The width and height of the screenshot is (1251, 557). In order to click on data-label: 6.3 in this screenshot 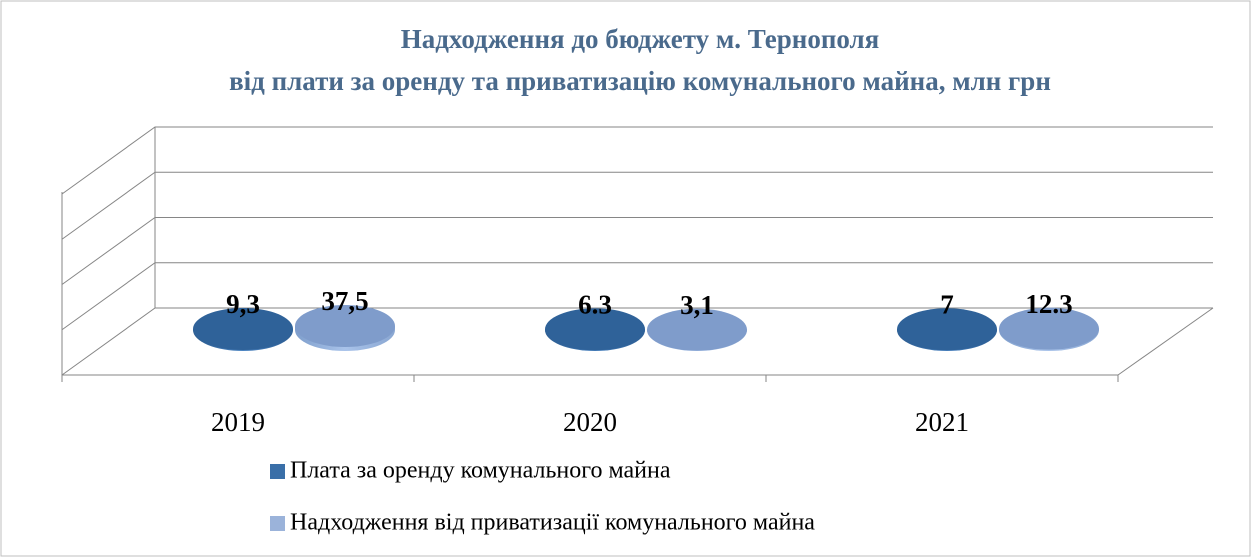, I will do `click(595, 305)`.